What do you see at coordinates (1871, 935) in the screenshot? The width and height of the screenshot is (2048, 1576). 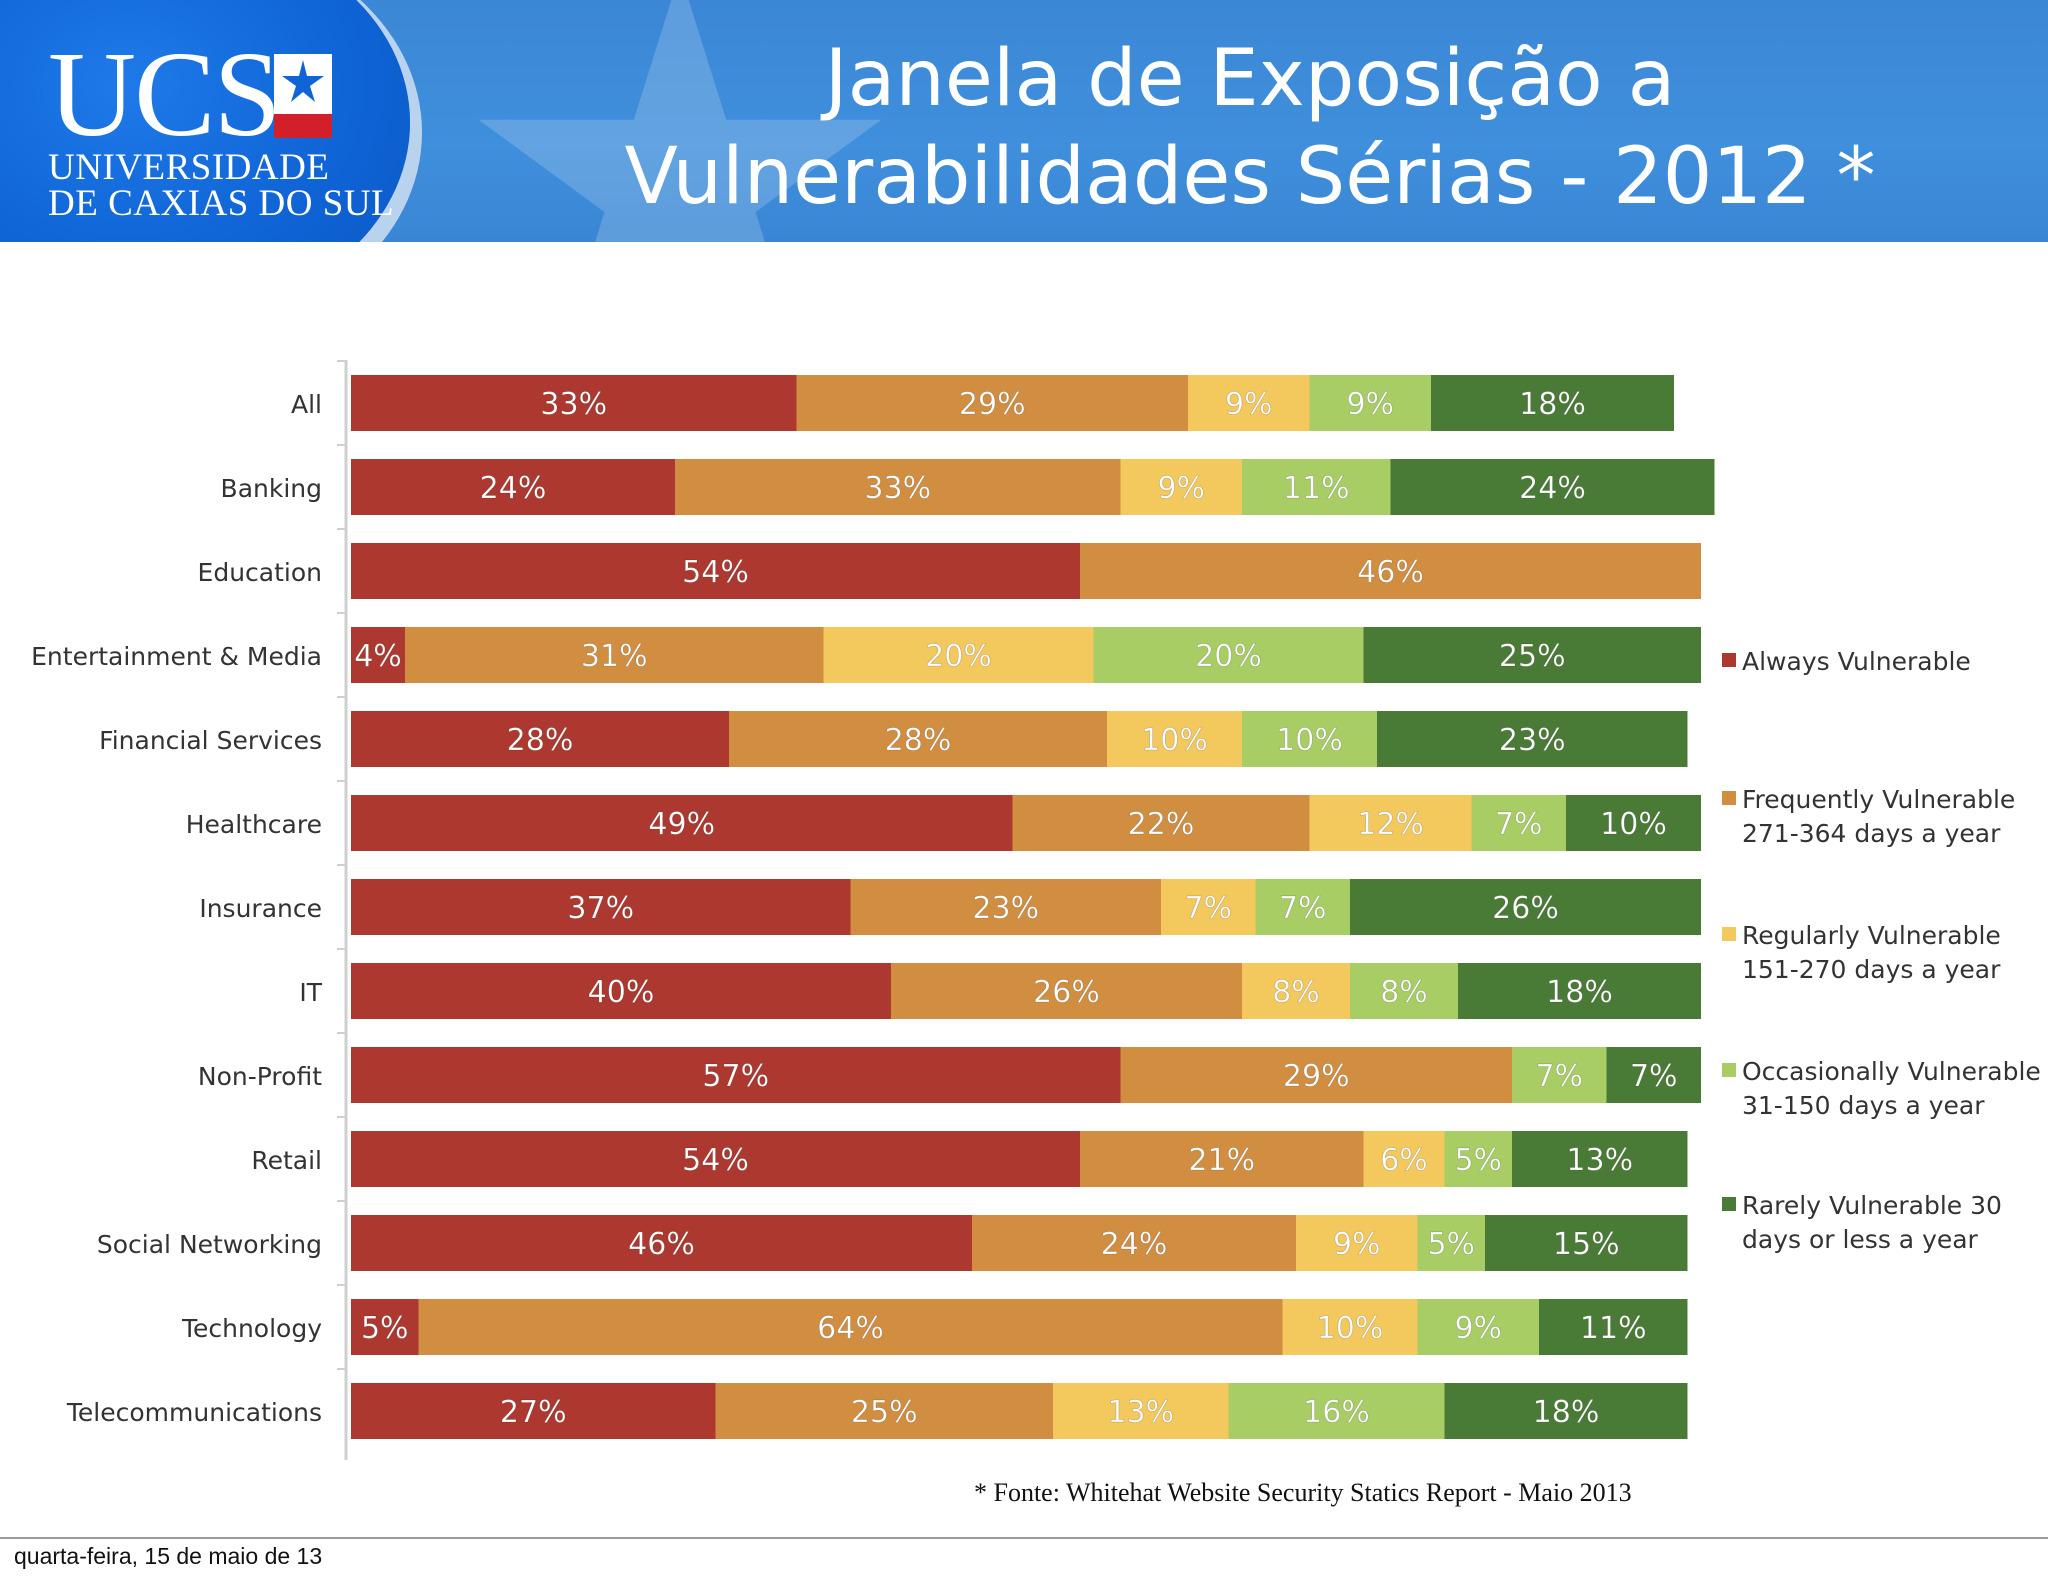 I see `legend-label: Regularly Vulnerable` at bounding box center [1871, 935].